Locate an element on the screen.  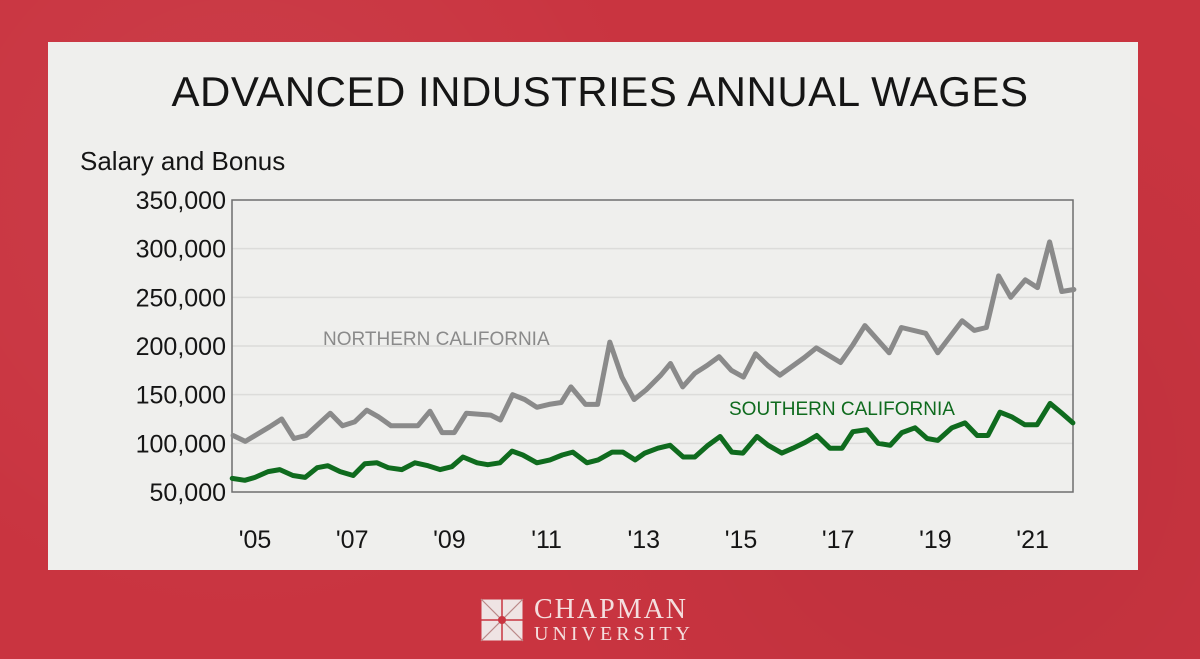
chapman-emblem-icon is located at coordinates (502, 620).